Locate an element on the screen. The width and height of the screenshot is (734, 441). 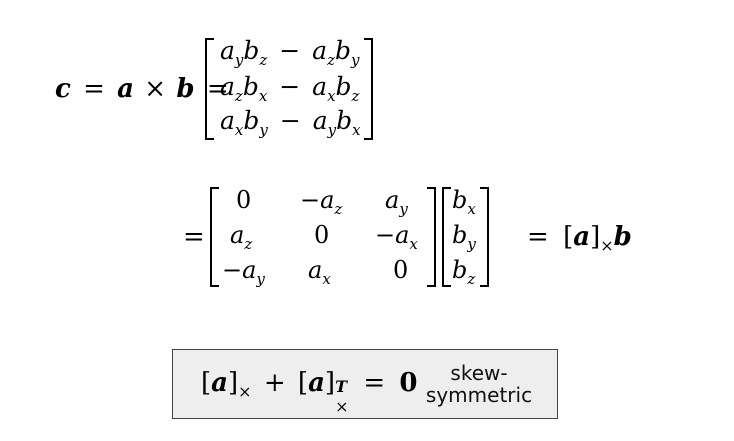
vector-cell: bx is located at coordinates (464, 202).